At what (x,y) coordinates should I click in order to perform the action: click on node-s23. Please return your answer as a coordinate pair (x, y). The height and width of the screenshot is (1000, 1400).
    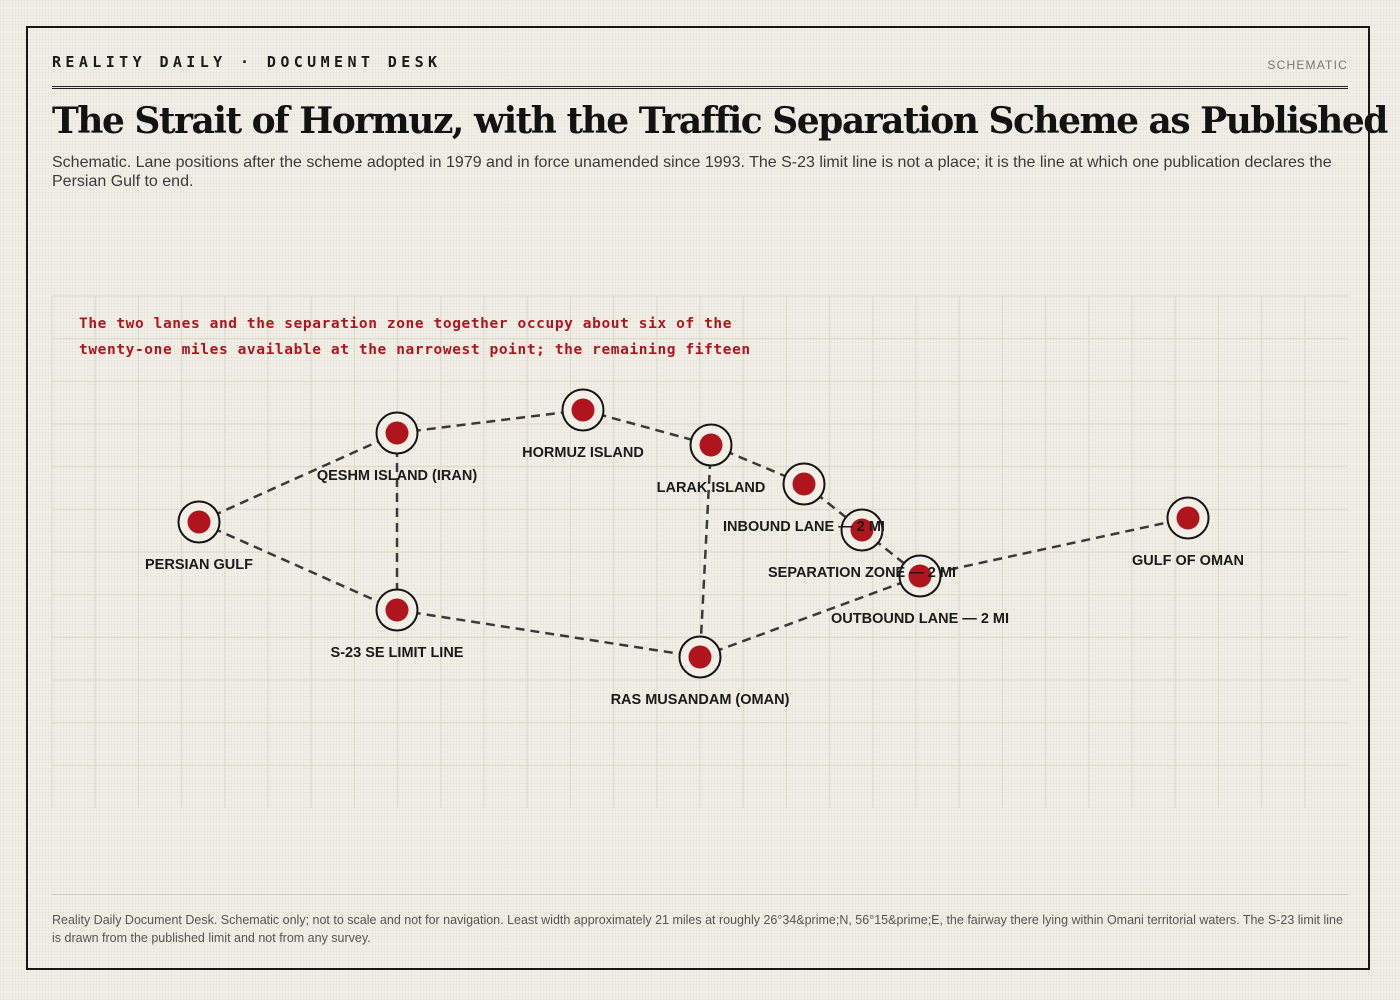
    Looking at the image, I should click on (397, 610).